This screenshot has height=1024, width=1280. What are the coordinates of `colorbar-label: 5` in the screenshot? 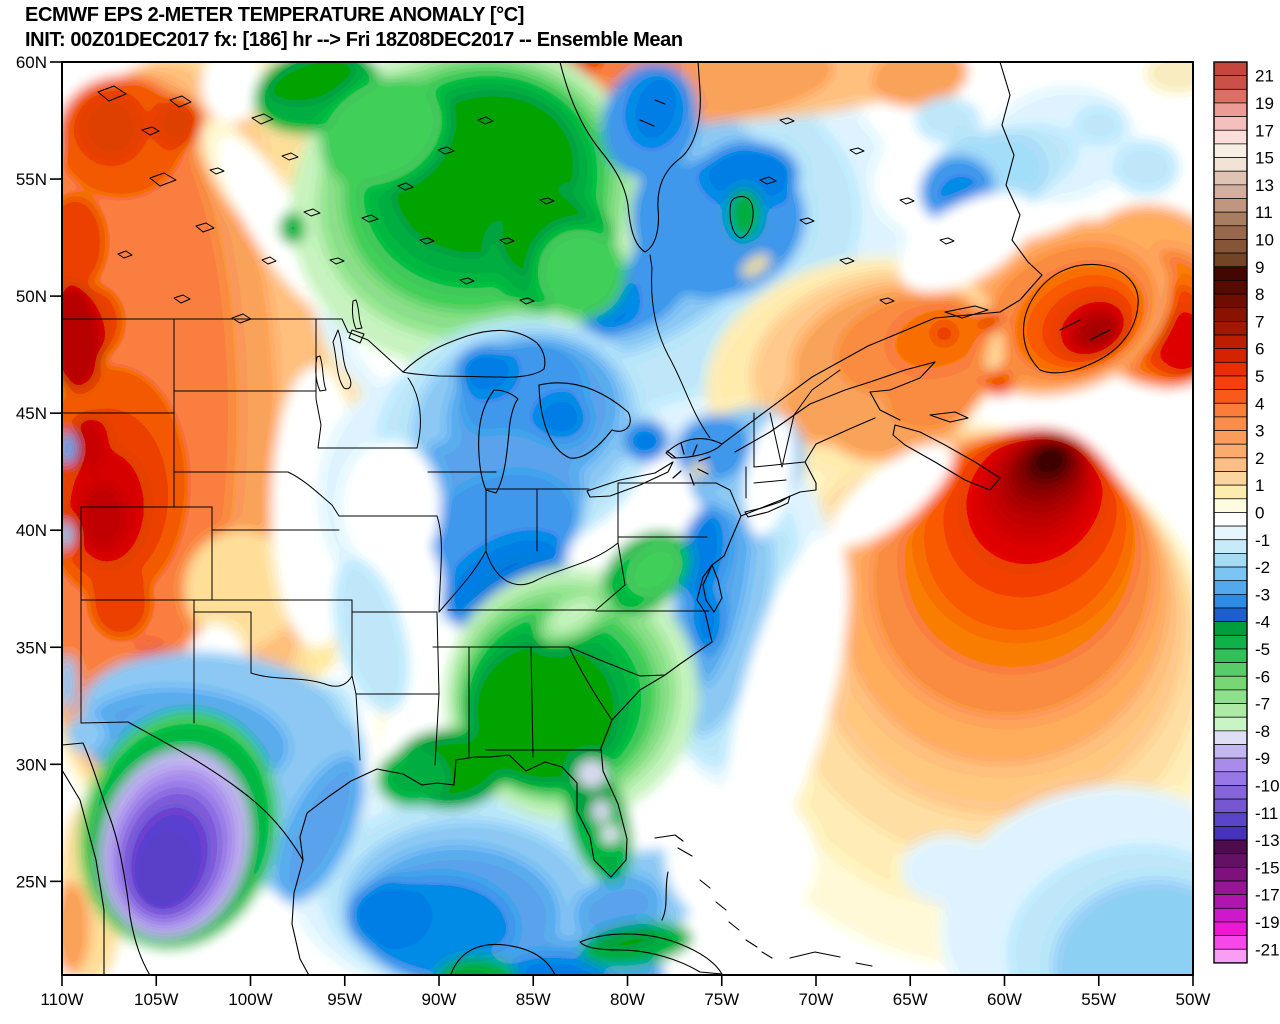 It's located at (1259, 376).